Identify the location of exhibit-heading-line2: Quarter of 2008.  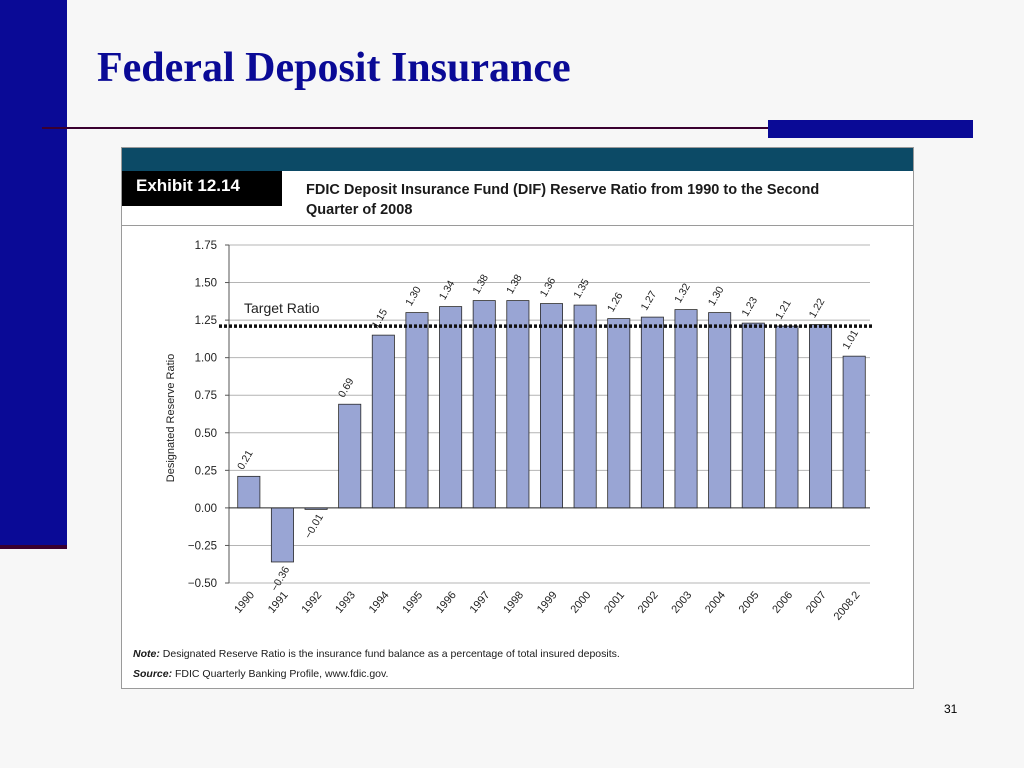
(359, 210).